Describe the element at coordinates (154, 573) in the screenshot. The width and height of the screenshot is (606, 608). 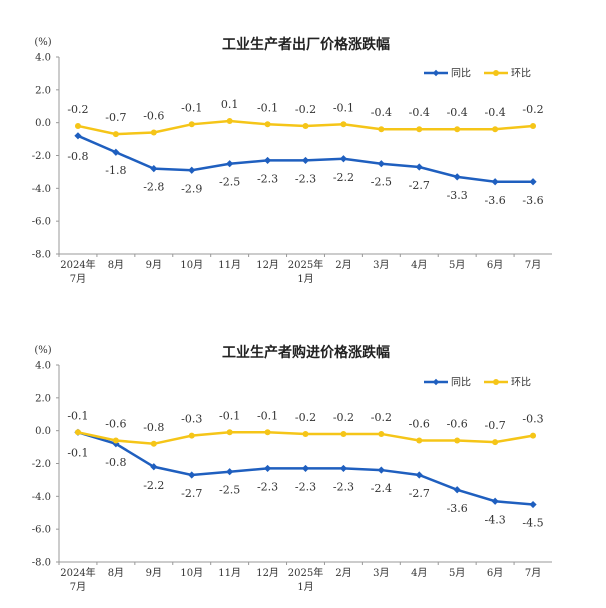
I see `x-tick-label: 9月` at that location.